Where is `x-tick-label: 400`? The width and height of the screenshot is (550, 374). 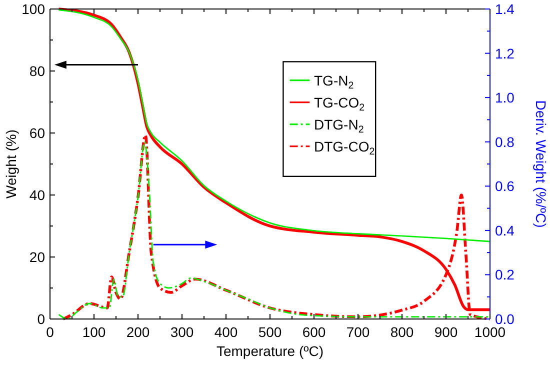 x-tick-label: 400 is located at coordinates (226, 332).